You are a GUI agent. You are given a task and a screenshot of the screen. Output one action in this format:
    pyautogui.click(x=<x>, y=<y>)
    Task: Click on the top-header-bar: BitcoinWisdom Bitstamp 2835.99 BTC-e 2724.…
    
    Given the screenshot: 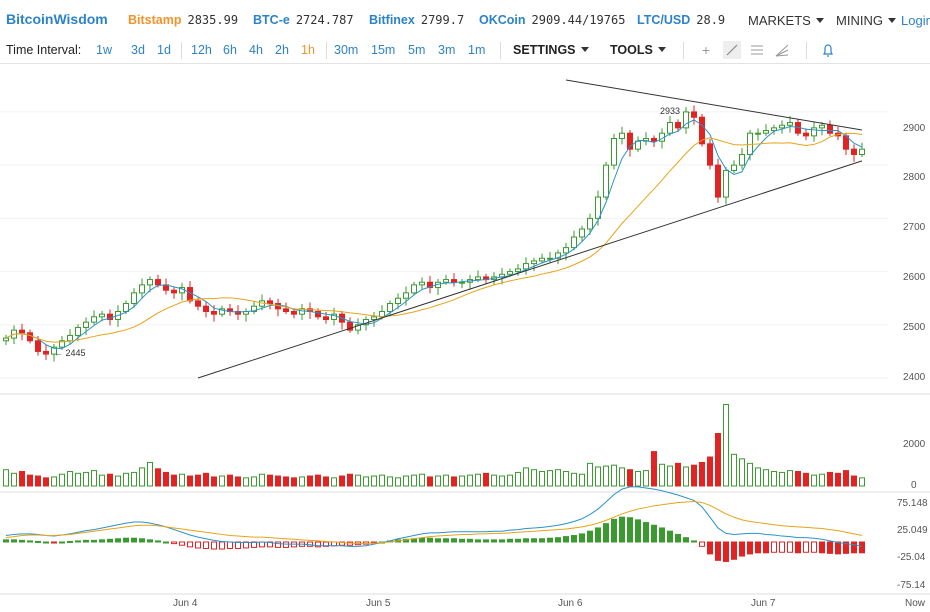 What is the action you would take?
    pyautogui.click(x=465, y=19)
    